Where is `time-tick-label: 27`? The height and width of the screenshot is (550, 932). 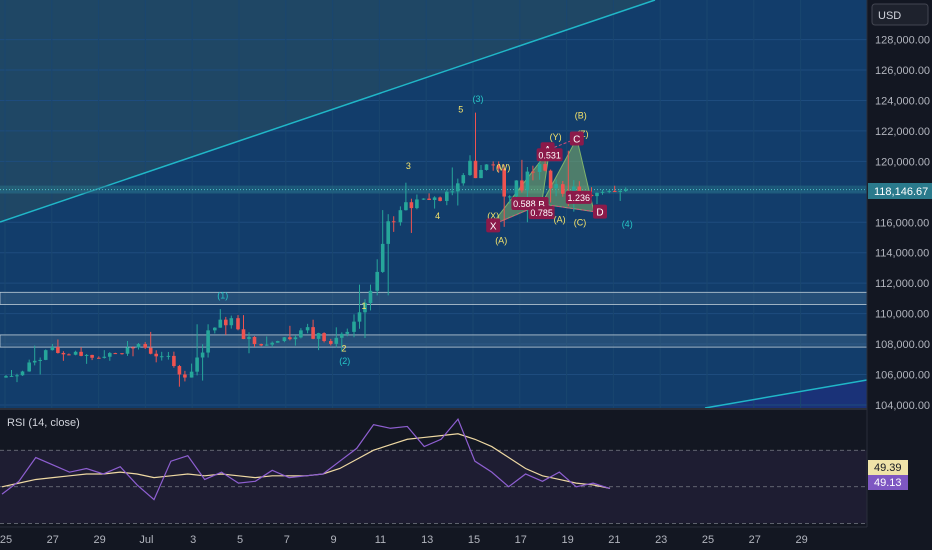
time-tick-label: 27 is located at coordinates (755, 540).